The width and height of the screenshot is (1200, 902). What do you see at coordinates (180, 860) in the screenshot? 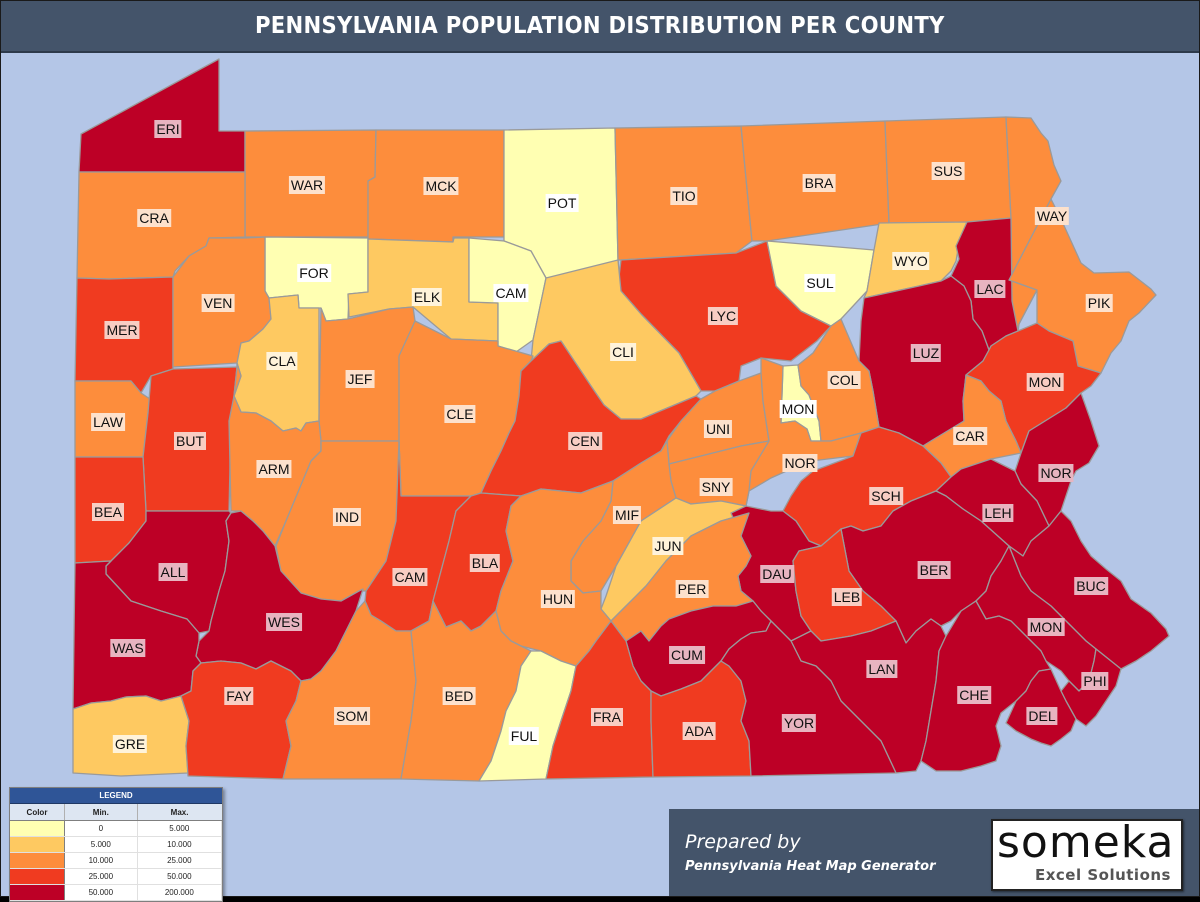
I see `legend-max: 25.000` at bounding box center [180, 860].